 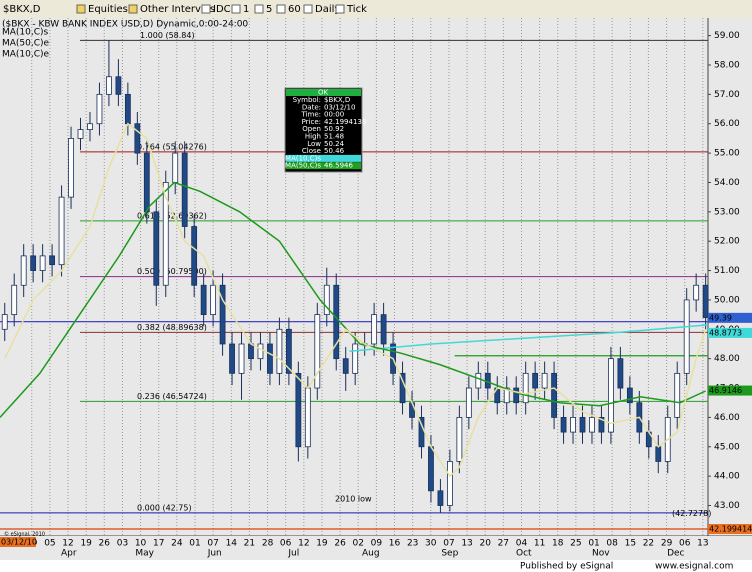 I want to click on legend-entry: MA(10,C)s, so click(x=25, y=33).